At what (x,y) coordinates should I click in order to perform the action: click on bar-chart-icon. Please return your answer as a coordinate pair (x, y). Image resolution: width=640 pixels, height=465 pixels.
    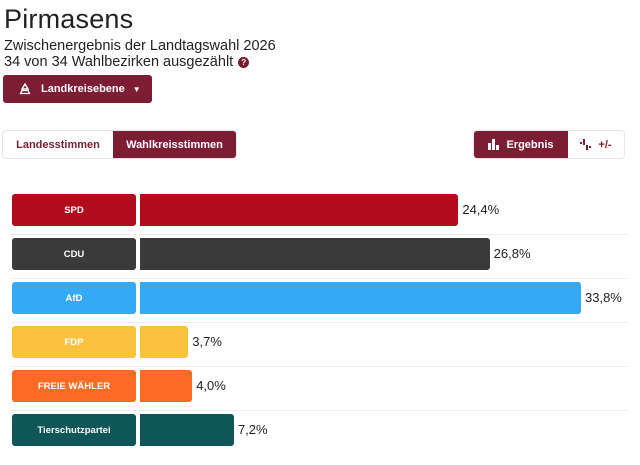
    Looking at the image, I should click on (494, 144).